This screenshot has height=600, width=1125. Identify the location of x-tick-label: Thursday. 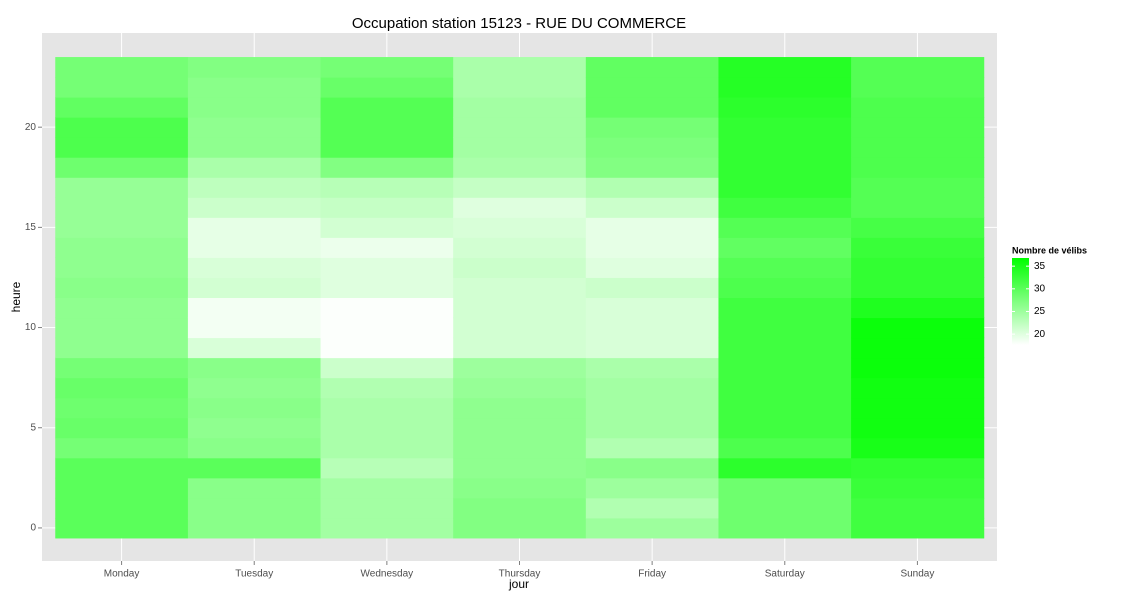
(520, 574).